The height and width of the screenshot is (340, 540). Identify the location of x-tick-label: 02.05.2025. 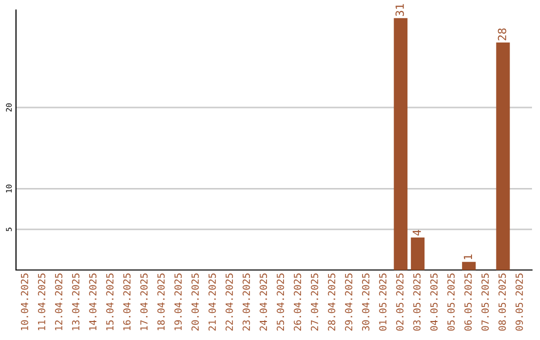
(400, 302).